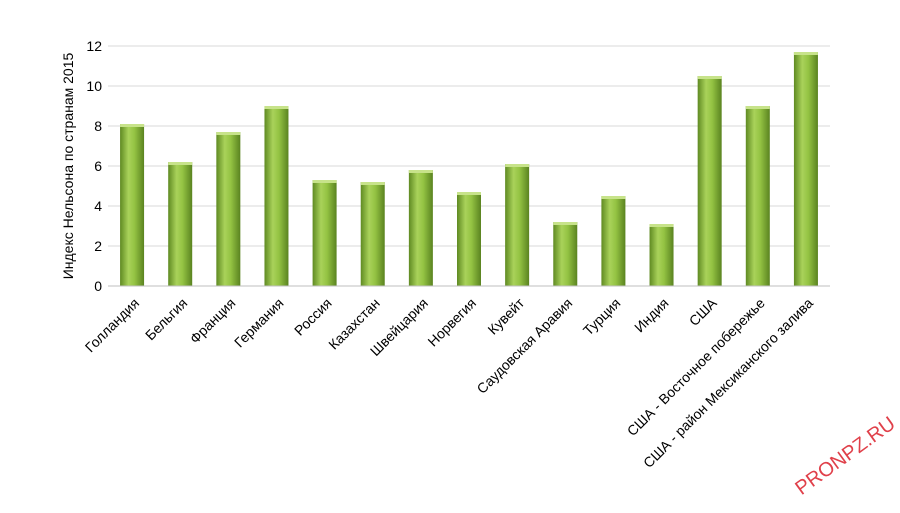  Describe the element at coordinates (451, 322) in the screenshot. I see `x-category-label: Норвегия` at that location.